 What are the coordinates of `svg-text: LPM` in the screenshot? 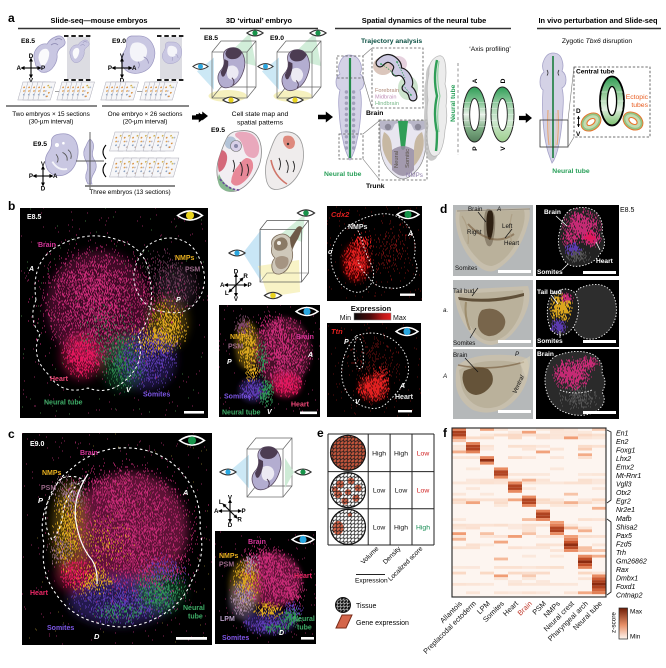 It's located at (227, 619).